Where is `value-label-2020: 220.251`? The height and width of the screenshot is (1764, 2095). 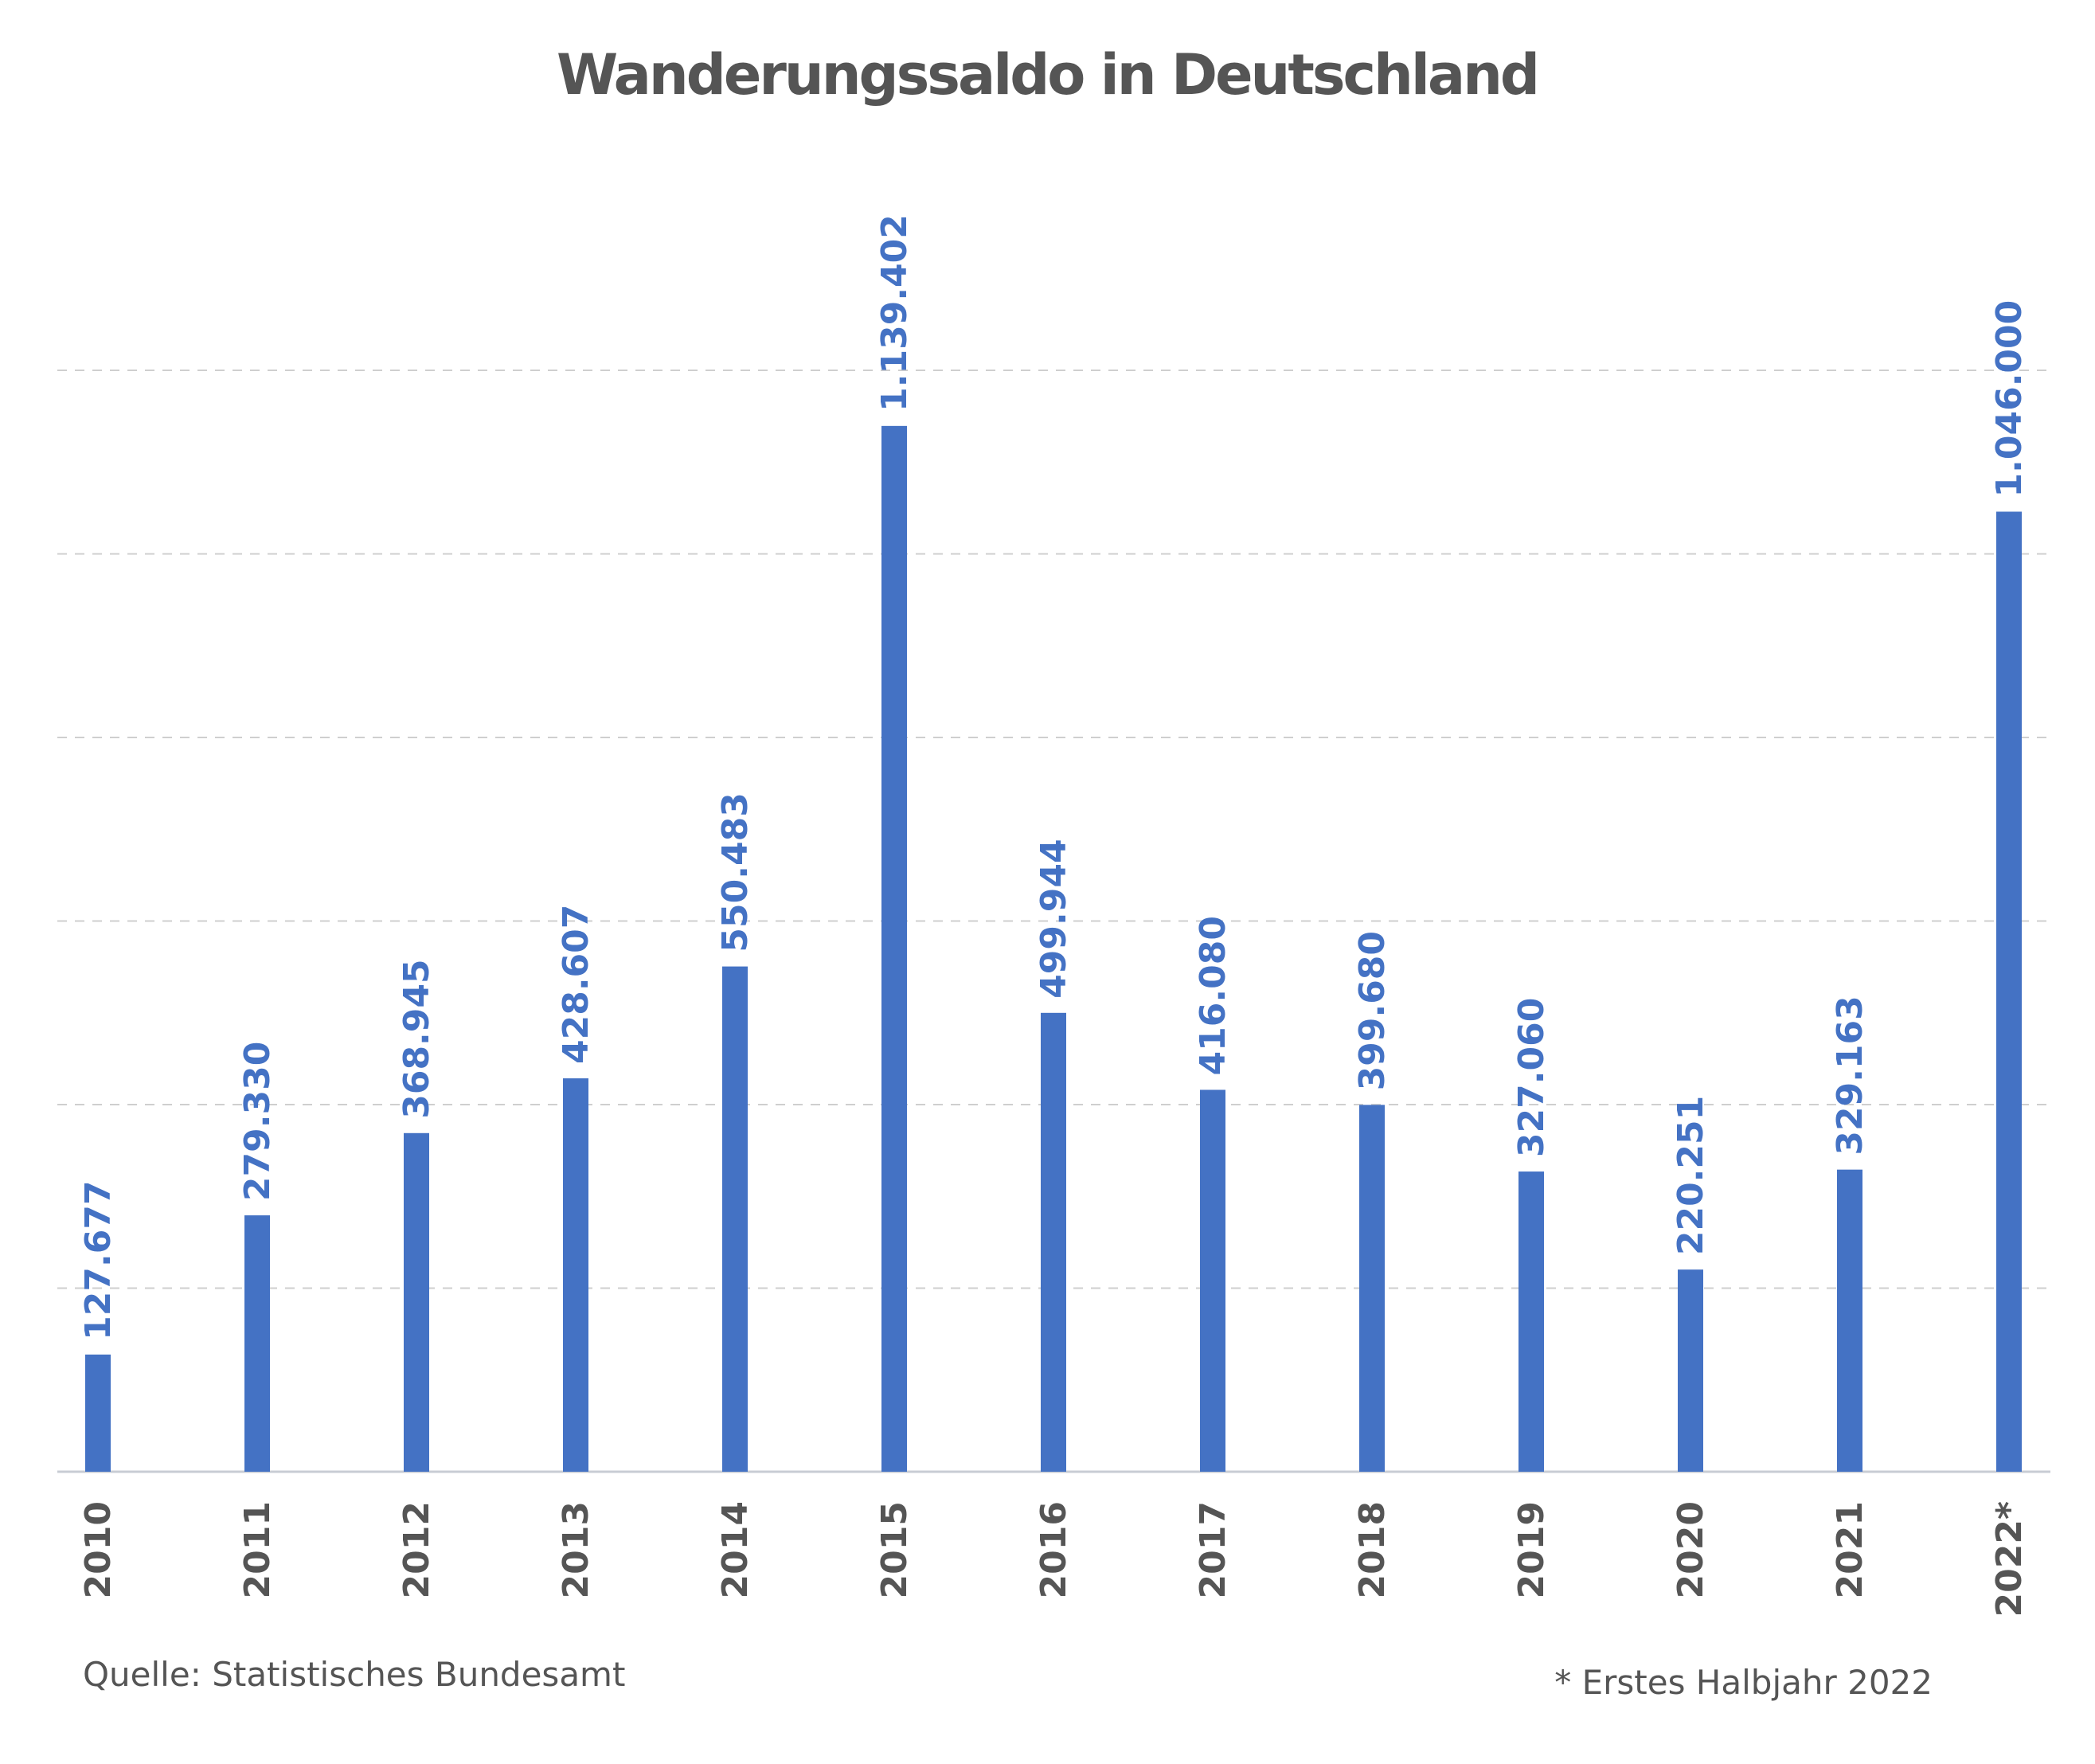
value-label-2020: 220.251 is located at coordinates (1691, 1175).